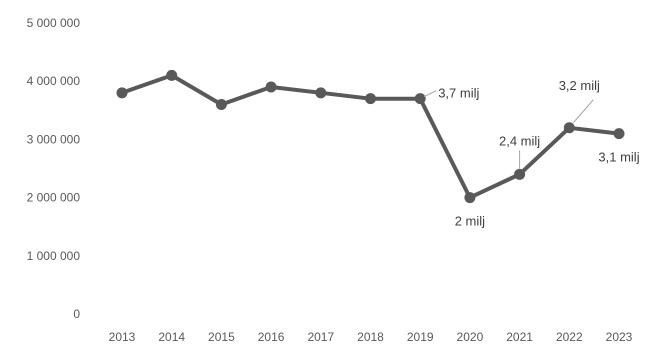  I want to click on y-tick-label: 0, so click(76, 314).